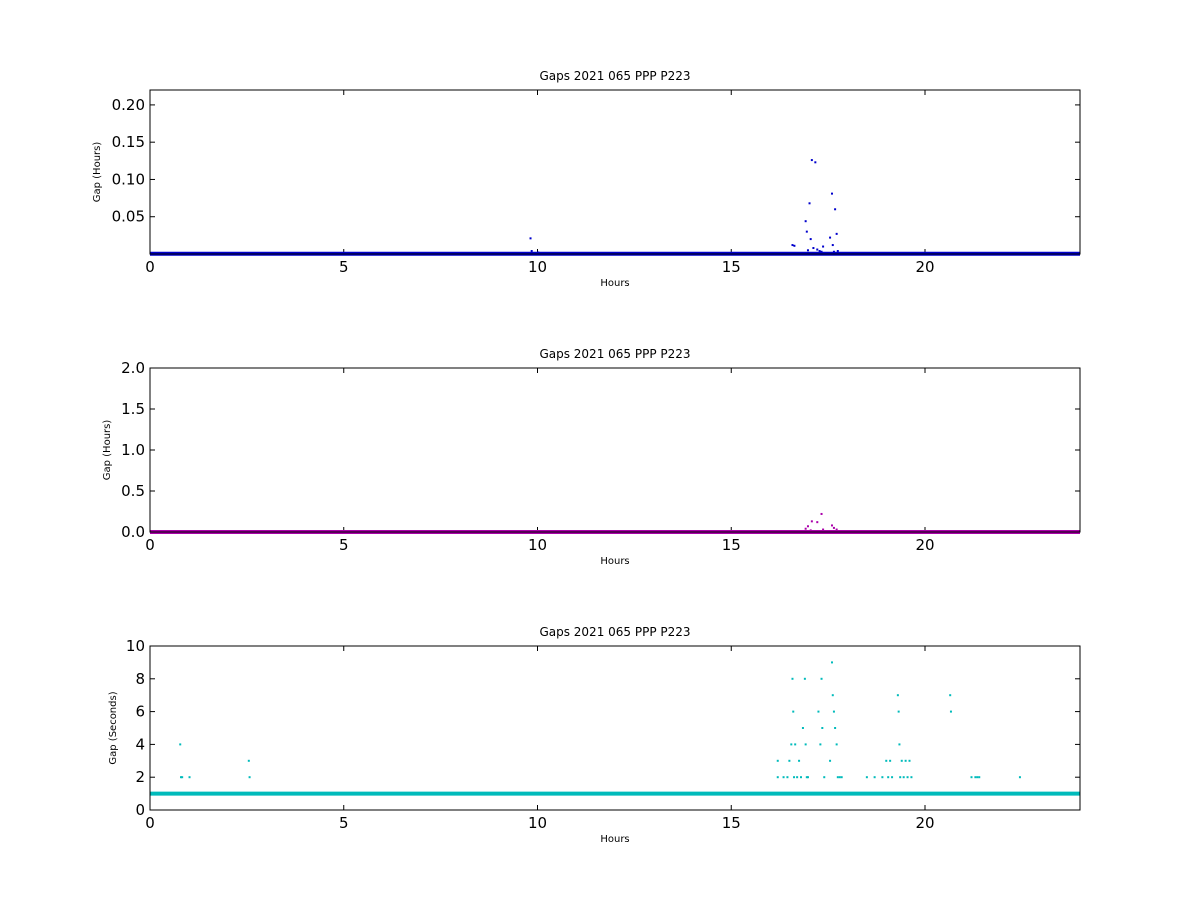 Image resolution: width=1200 pixels, height=900 pixels. What do you see at coordinates (133, 532) in the screenshot?
I see `y-tick-label: 0.0` at bounding box center [133, 532].